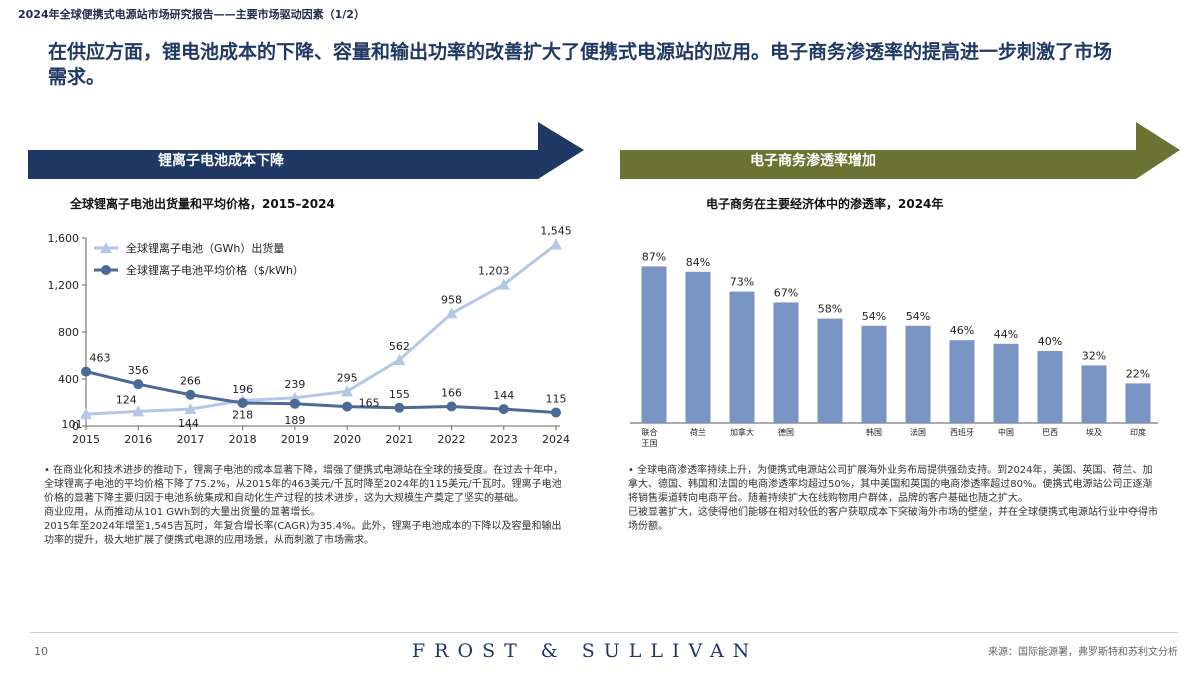 Image resolution: width=1200 pixels, height=675 pixels. I want to click on shipment-data-label: 239, so click(294, 384).